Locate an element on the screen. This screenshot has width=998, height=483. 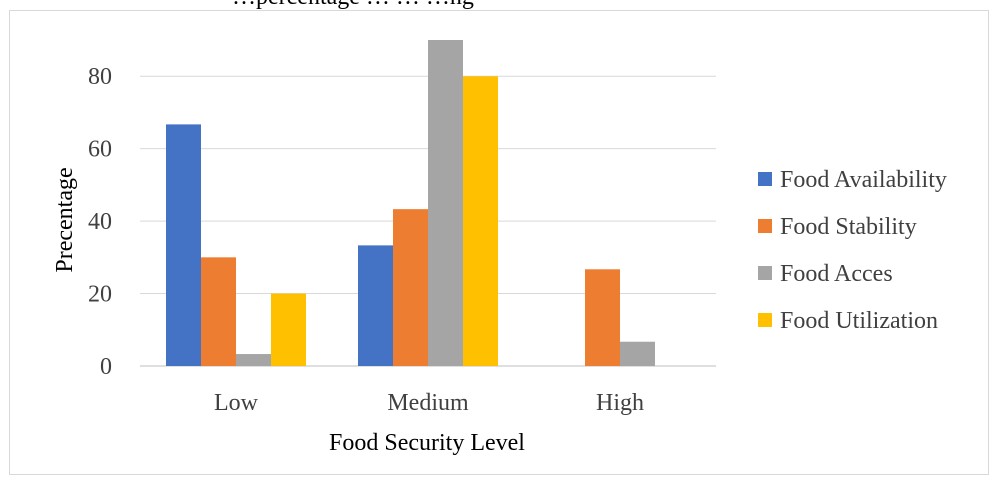
bar-food-utilization-low is located at coordinates (288, 329).